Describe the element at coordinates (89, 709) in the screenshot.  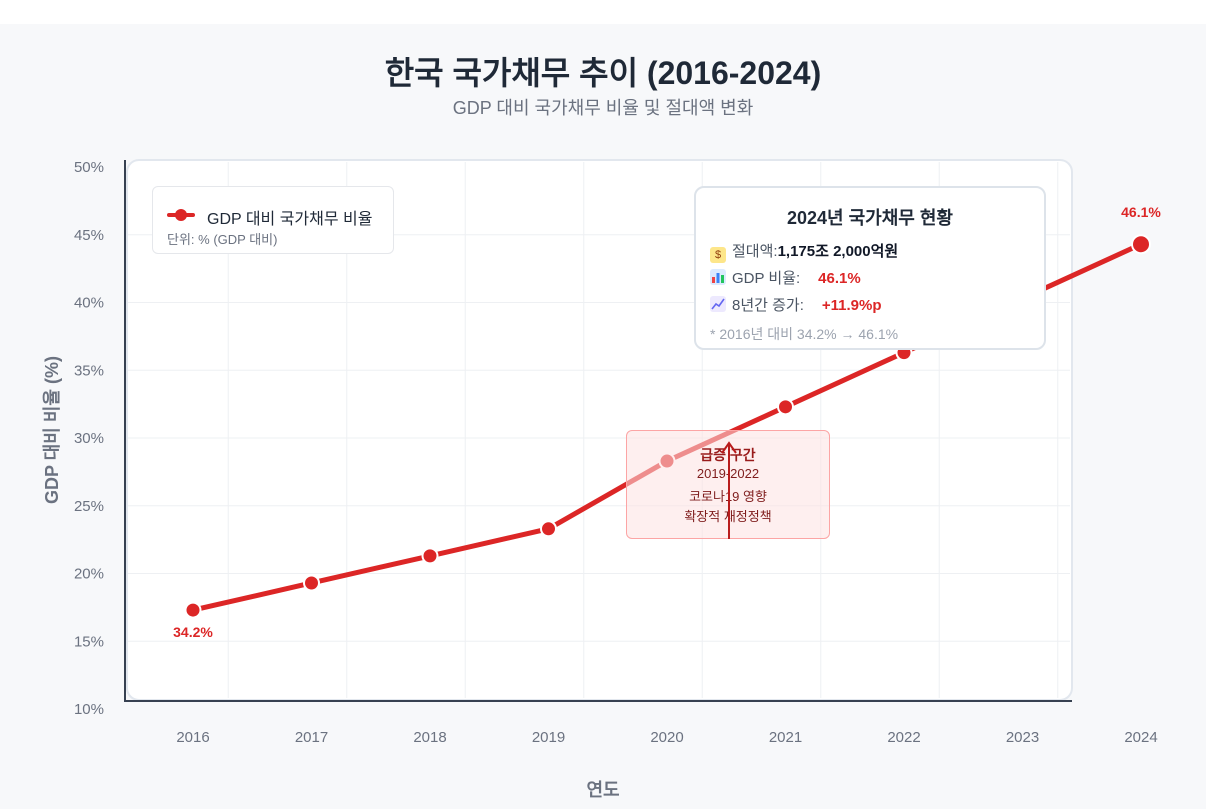
I see `y-tick-label: 10%` at that location.